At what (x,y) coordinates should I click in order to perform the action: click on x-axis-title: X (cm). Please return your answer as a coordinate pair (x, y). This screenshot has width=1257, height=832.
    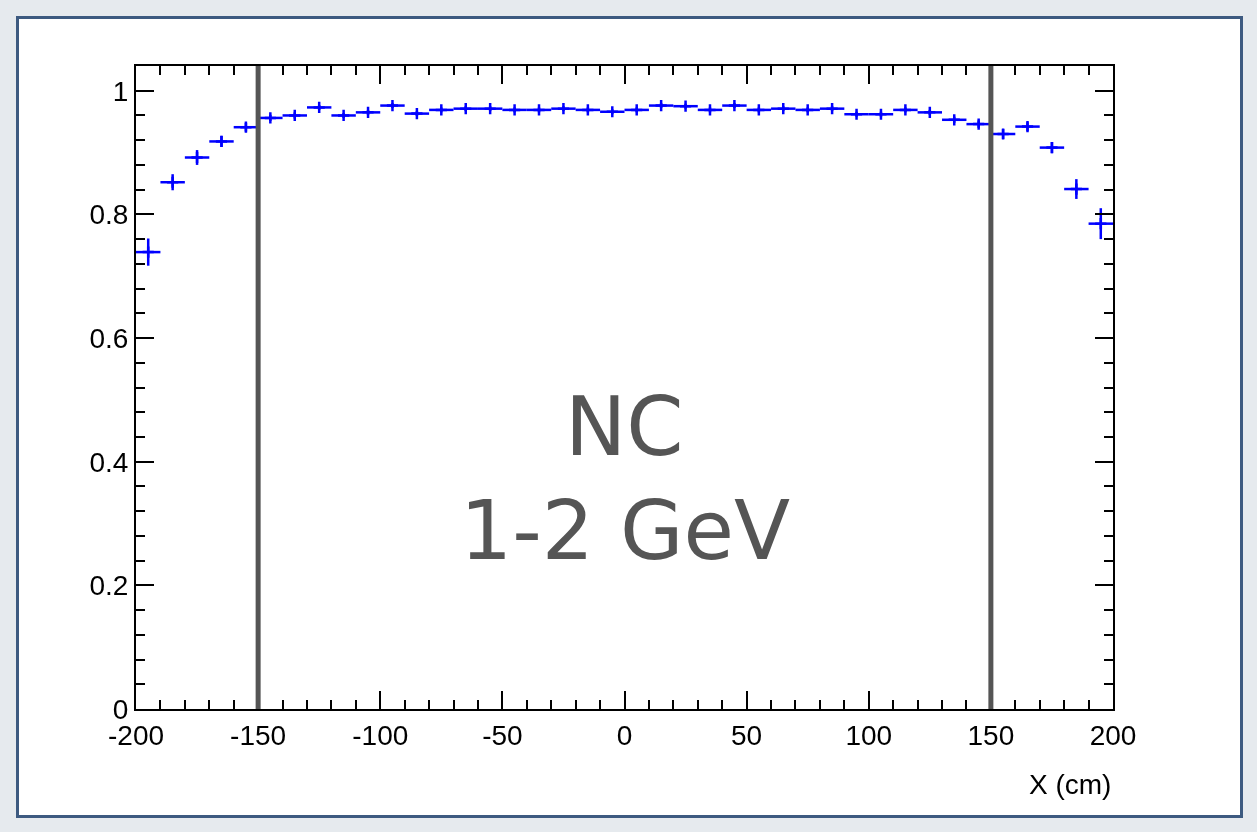
    Looking at the image, I should click on (1070, 784).